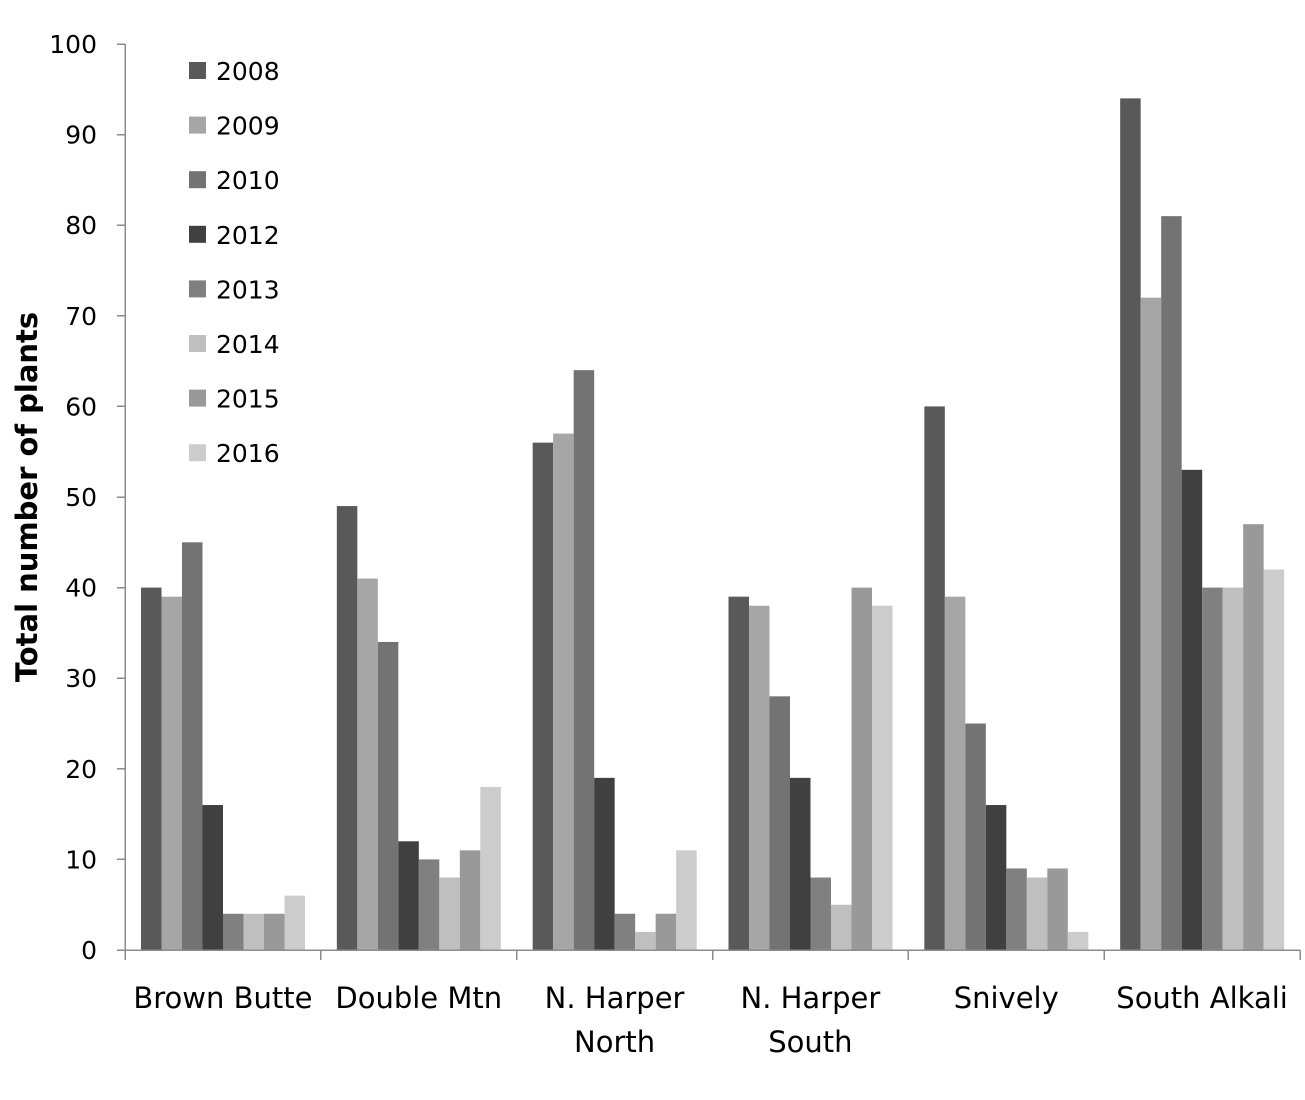  What do you see at coordinates (233, 931) in the screenshot?
I see `bar-2013-brown-butte` at bounding box center [233, 931].